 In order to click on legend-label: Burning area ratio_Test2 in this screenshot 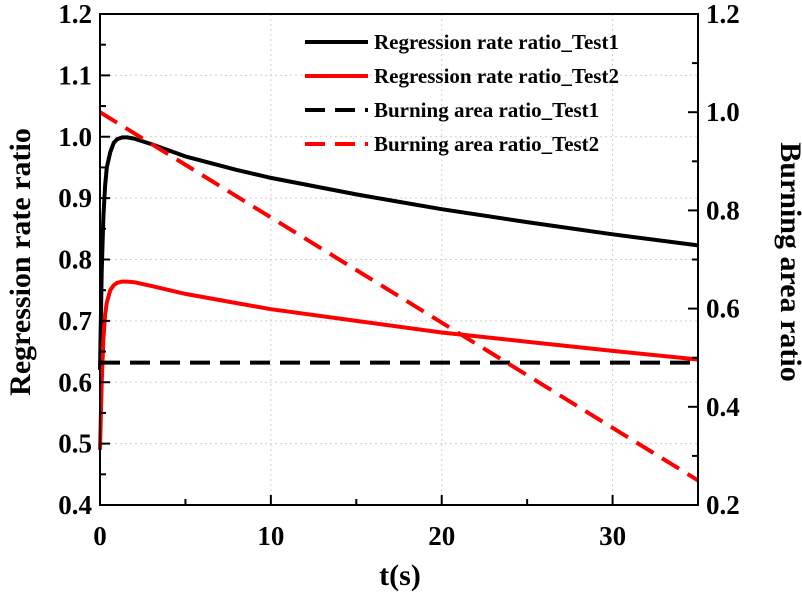, I will do `click(486, 144)`.